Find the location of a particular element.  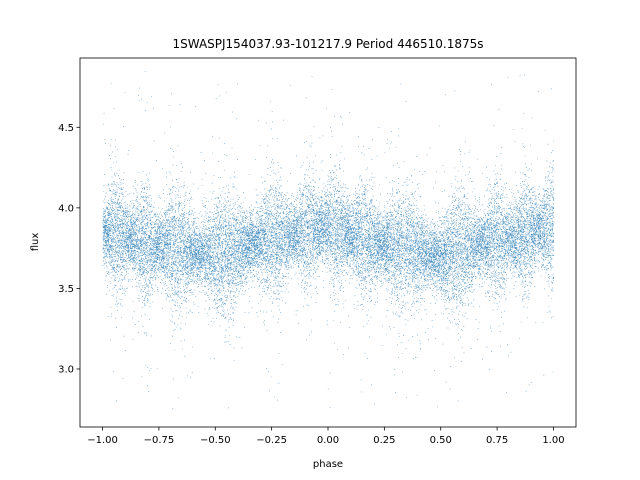

x-tick-label: 1.00 is located at coordinates (553, 440).